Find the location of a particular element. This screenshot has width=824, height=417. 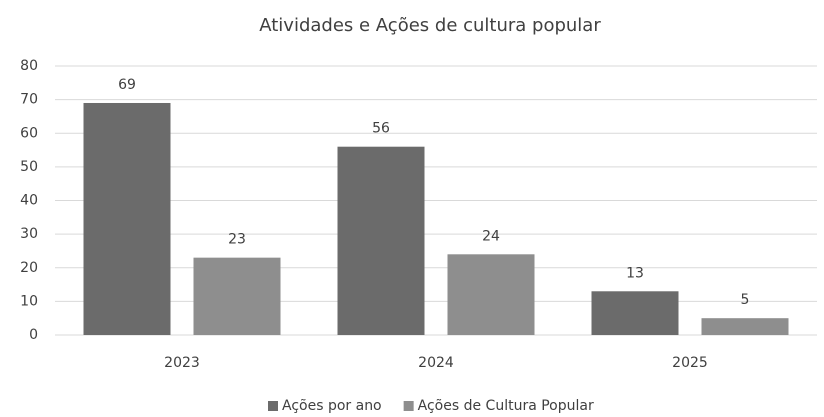

y-tick-label: 70 is located at coordinates (29, 100).